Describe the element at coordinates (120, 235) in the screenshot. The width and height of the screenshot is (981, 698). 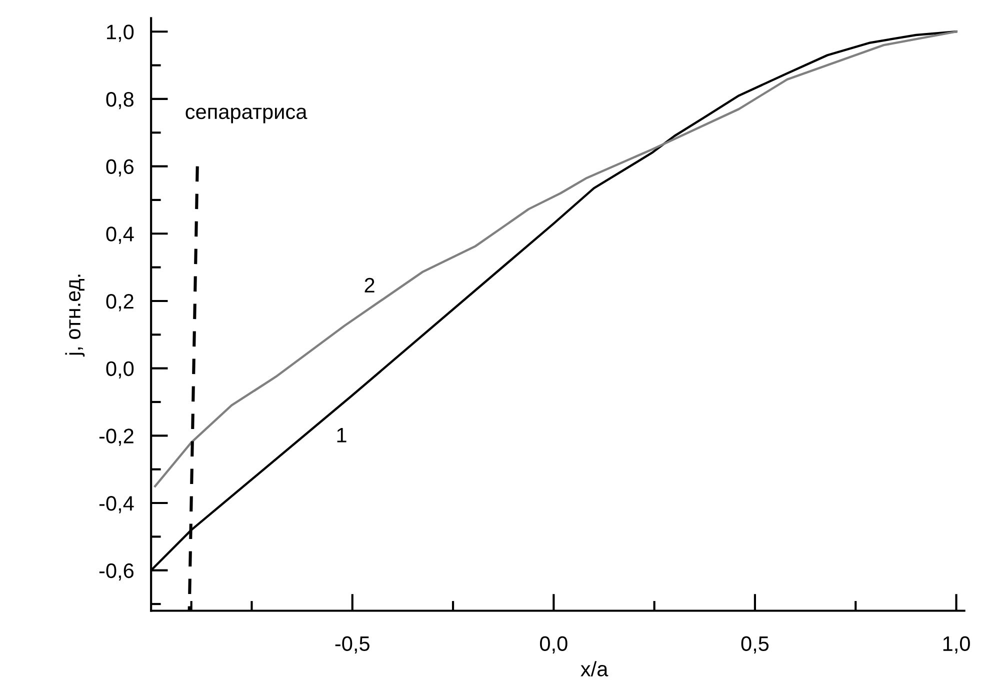
I see `y-tick-label: 0,4` at that location.